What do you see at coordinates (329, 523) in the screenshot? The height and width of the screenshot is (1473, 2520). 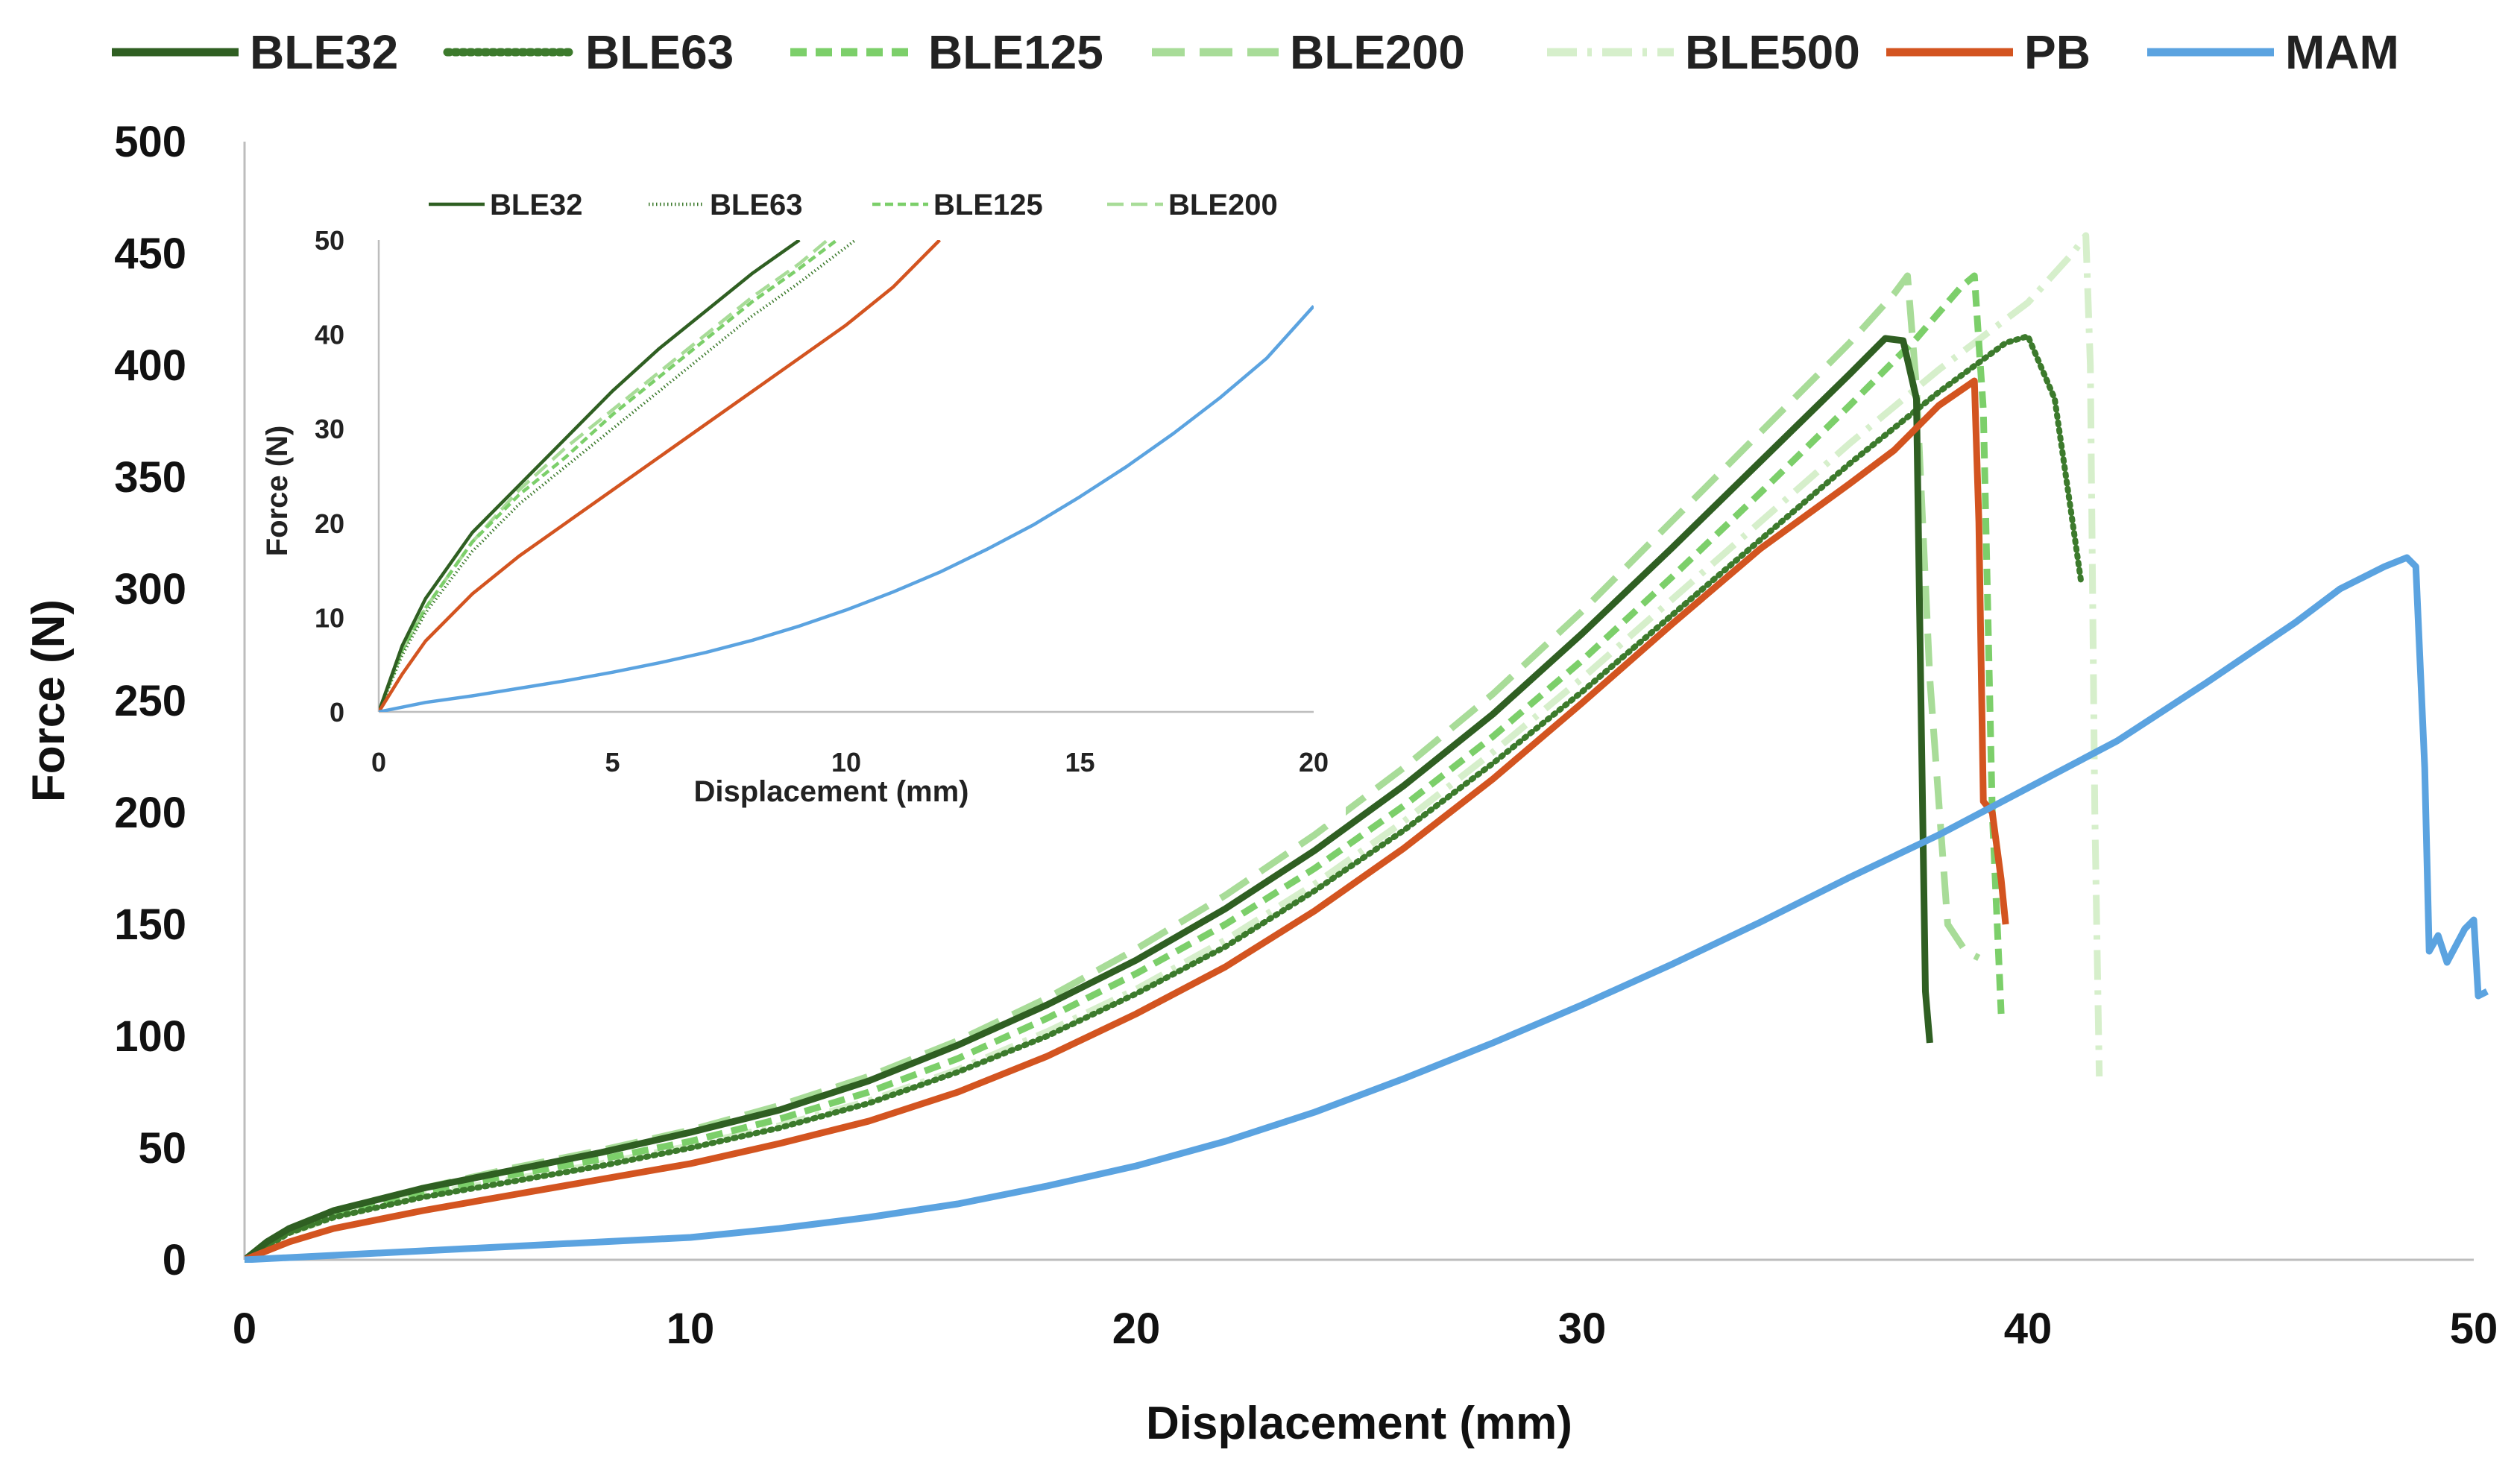 I see `inset-y-tick-20: 20` at bounding box center [329, 523].